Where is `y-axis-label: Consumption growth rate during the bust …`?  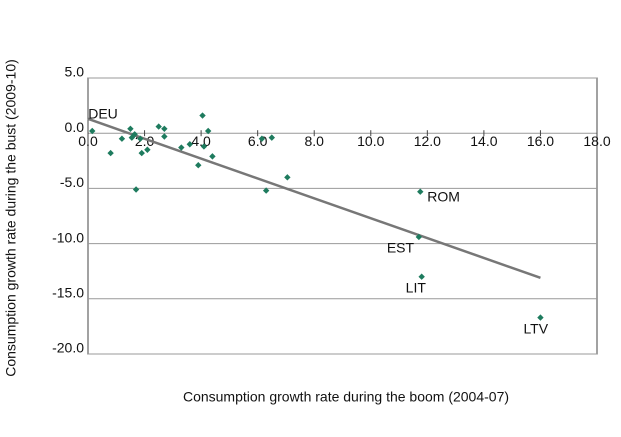
y-axis-label: Consumption growth rate during the bust … is located at coordinates (11, 218).